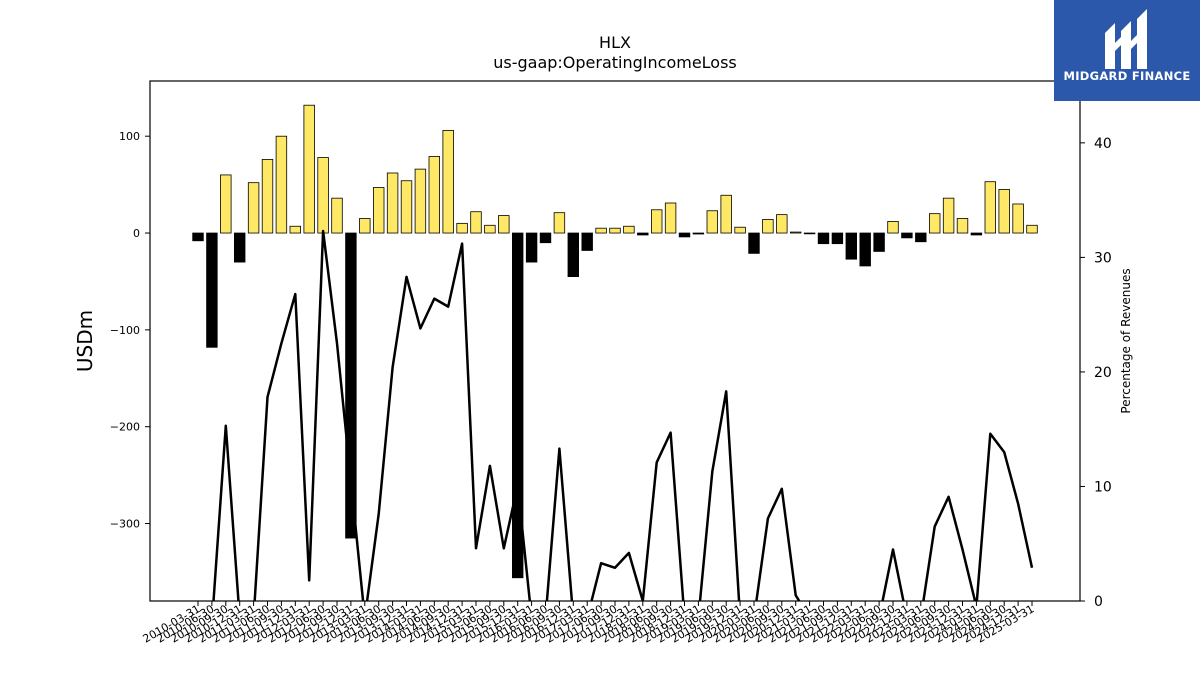 The image size is (1200, 675). What do you see at coordinates (136, 233) in the screenshot?
I see `y-tick-label: 0` at bounding box center [136, 233].